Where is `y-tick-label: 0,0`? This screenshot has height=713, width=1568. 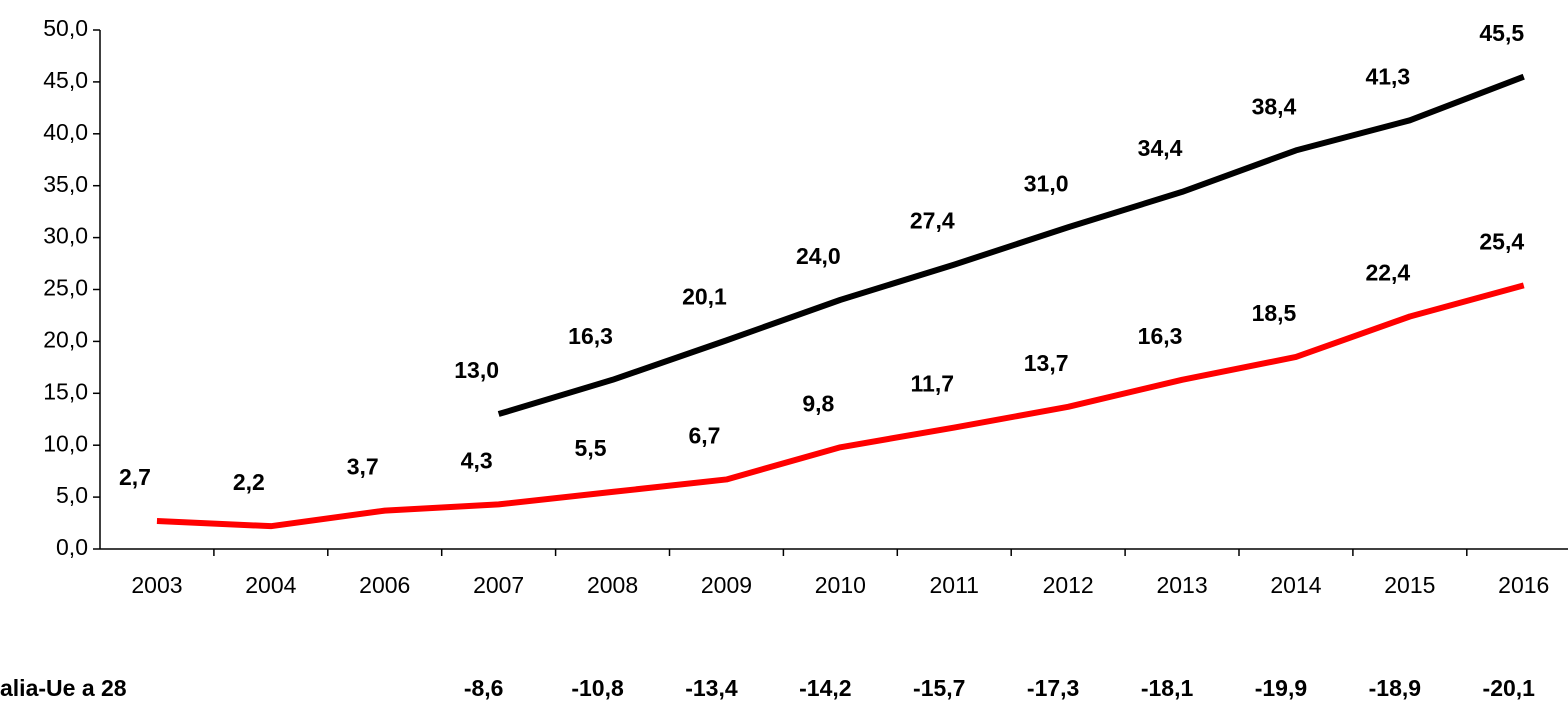
y-tick-label: 0,0 is located at coordinates (72, 547).